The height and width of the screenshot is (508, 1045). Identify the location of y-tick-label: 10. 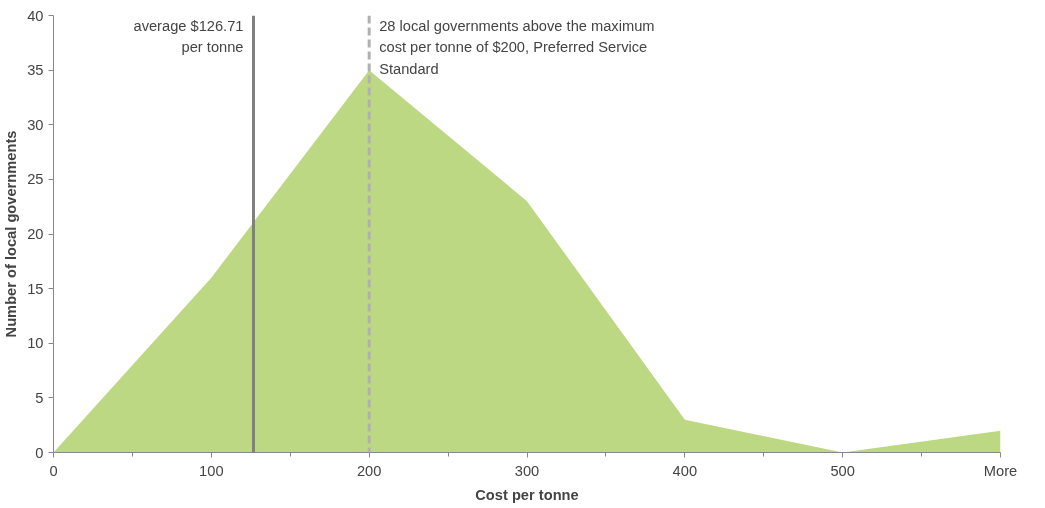
(35, 343).